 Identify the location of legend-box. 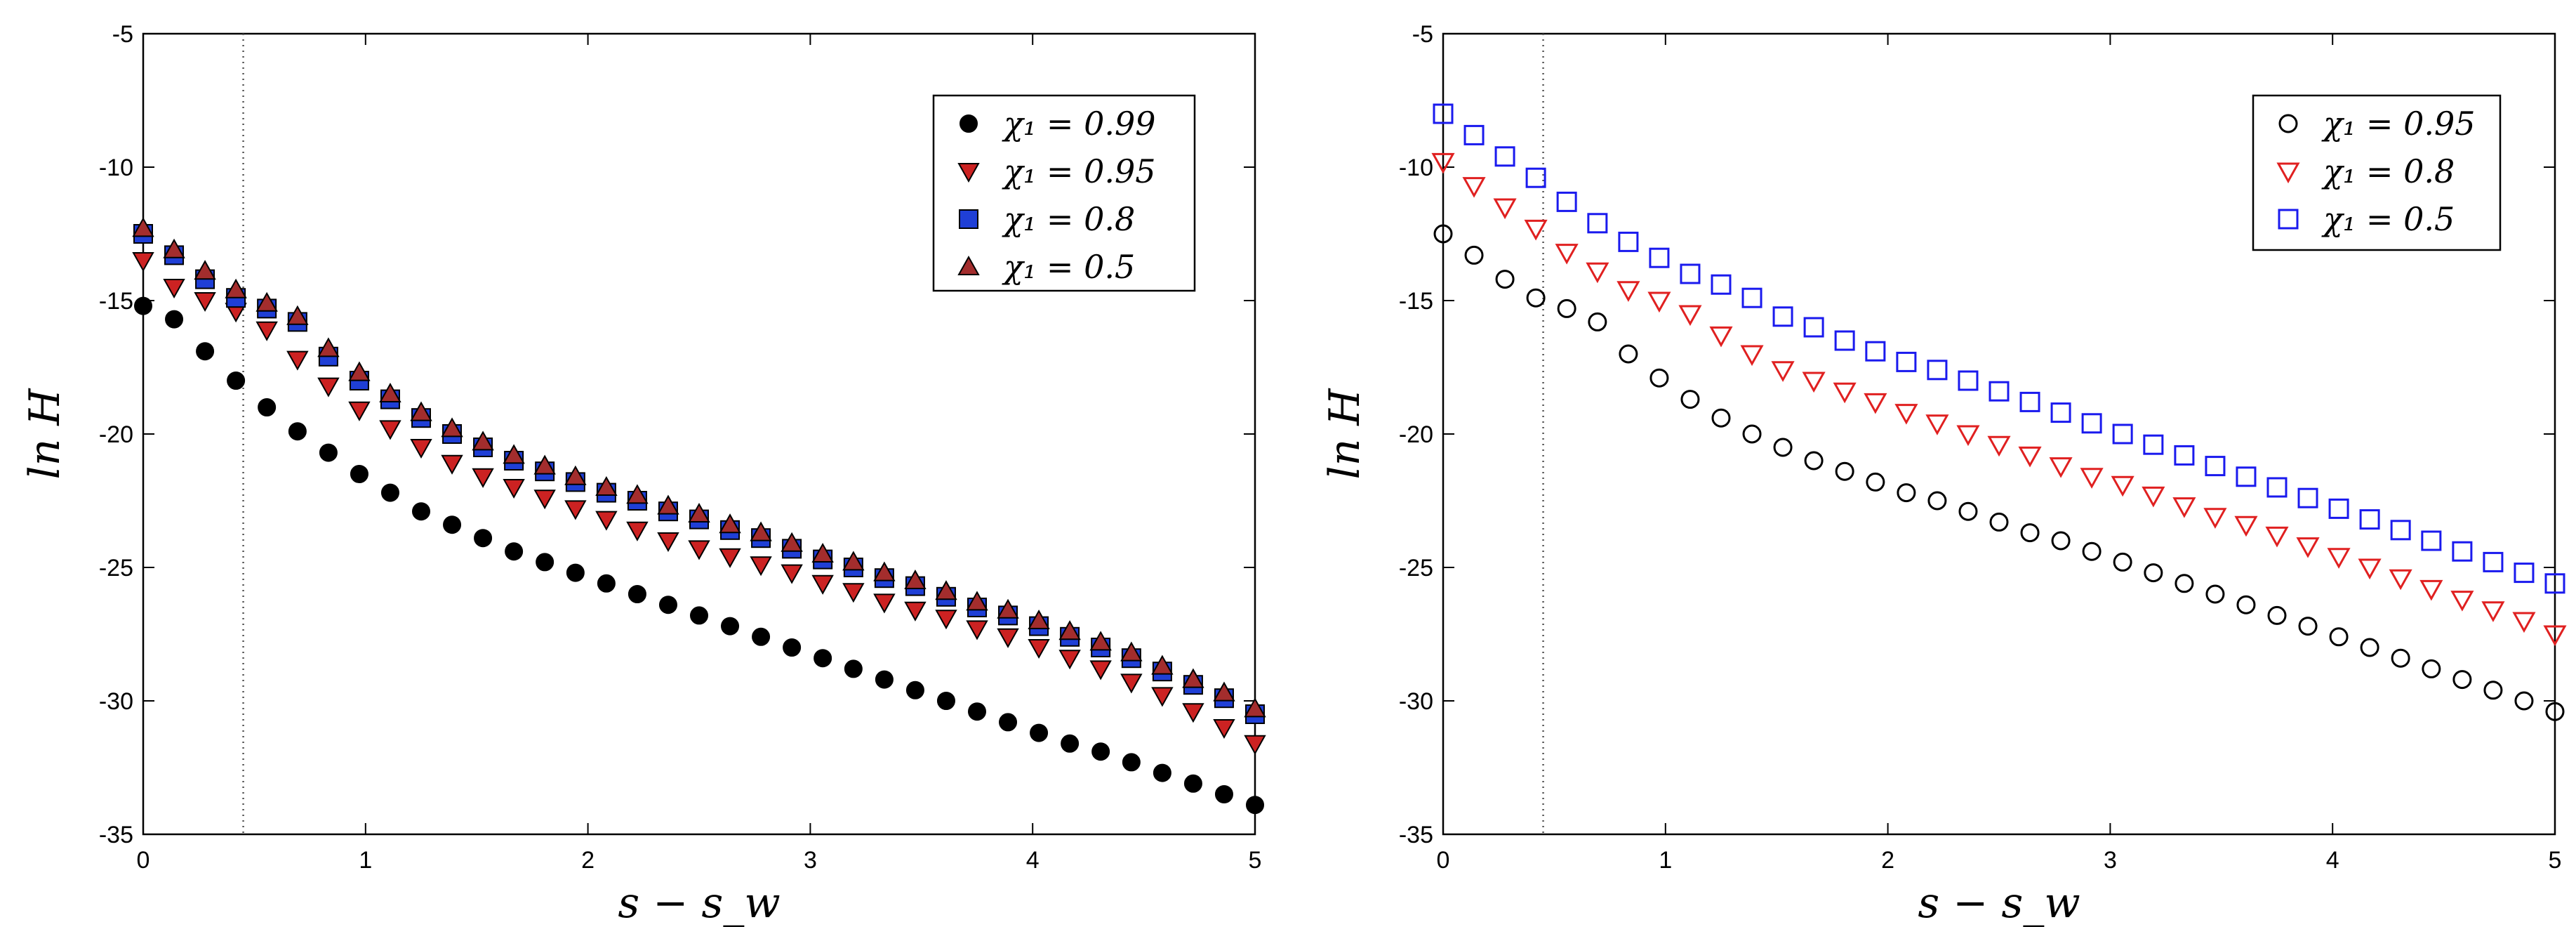
(2377, 172).